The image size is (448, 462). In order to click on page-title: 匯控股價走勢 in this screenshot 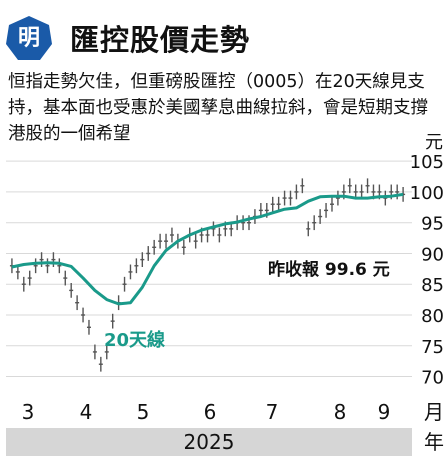, I will do `click(160, 40)`.